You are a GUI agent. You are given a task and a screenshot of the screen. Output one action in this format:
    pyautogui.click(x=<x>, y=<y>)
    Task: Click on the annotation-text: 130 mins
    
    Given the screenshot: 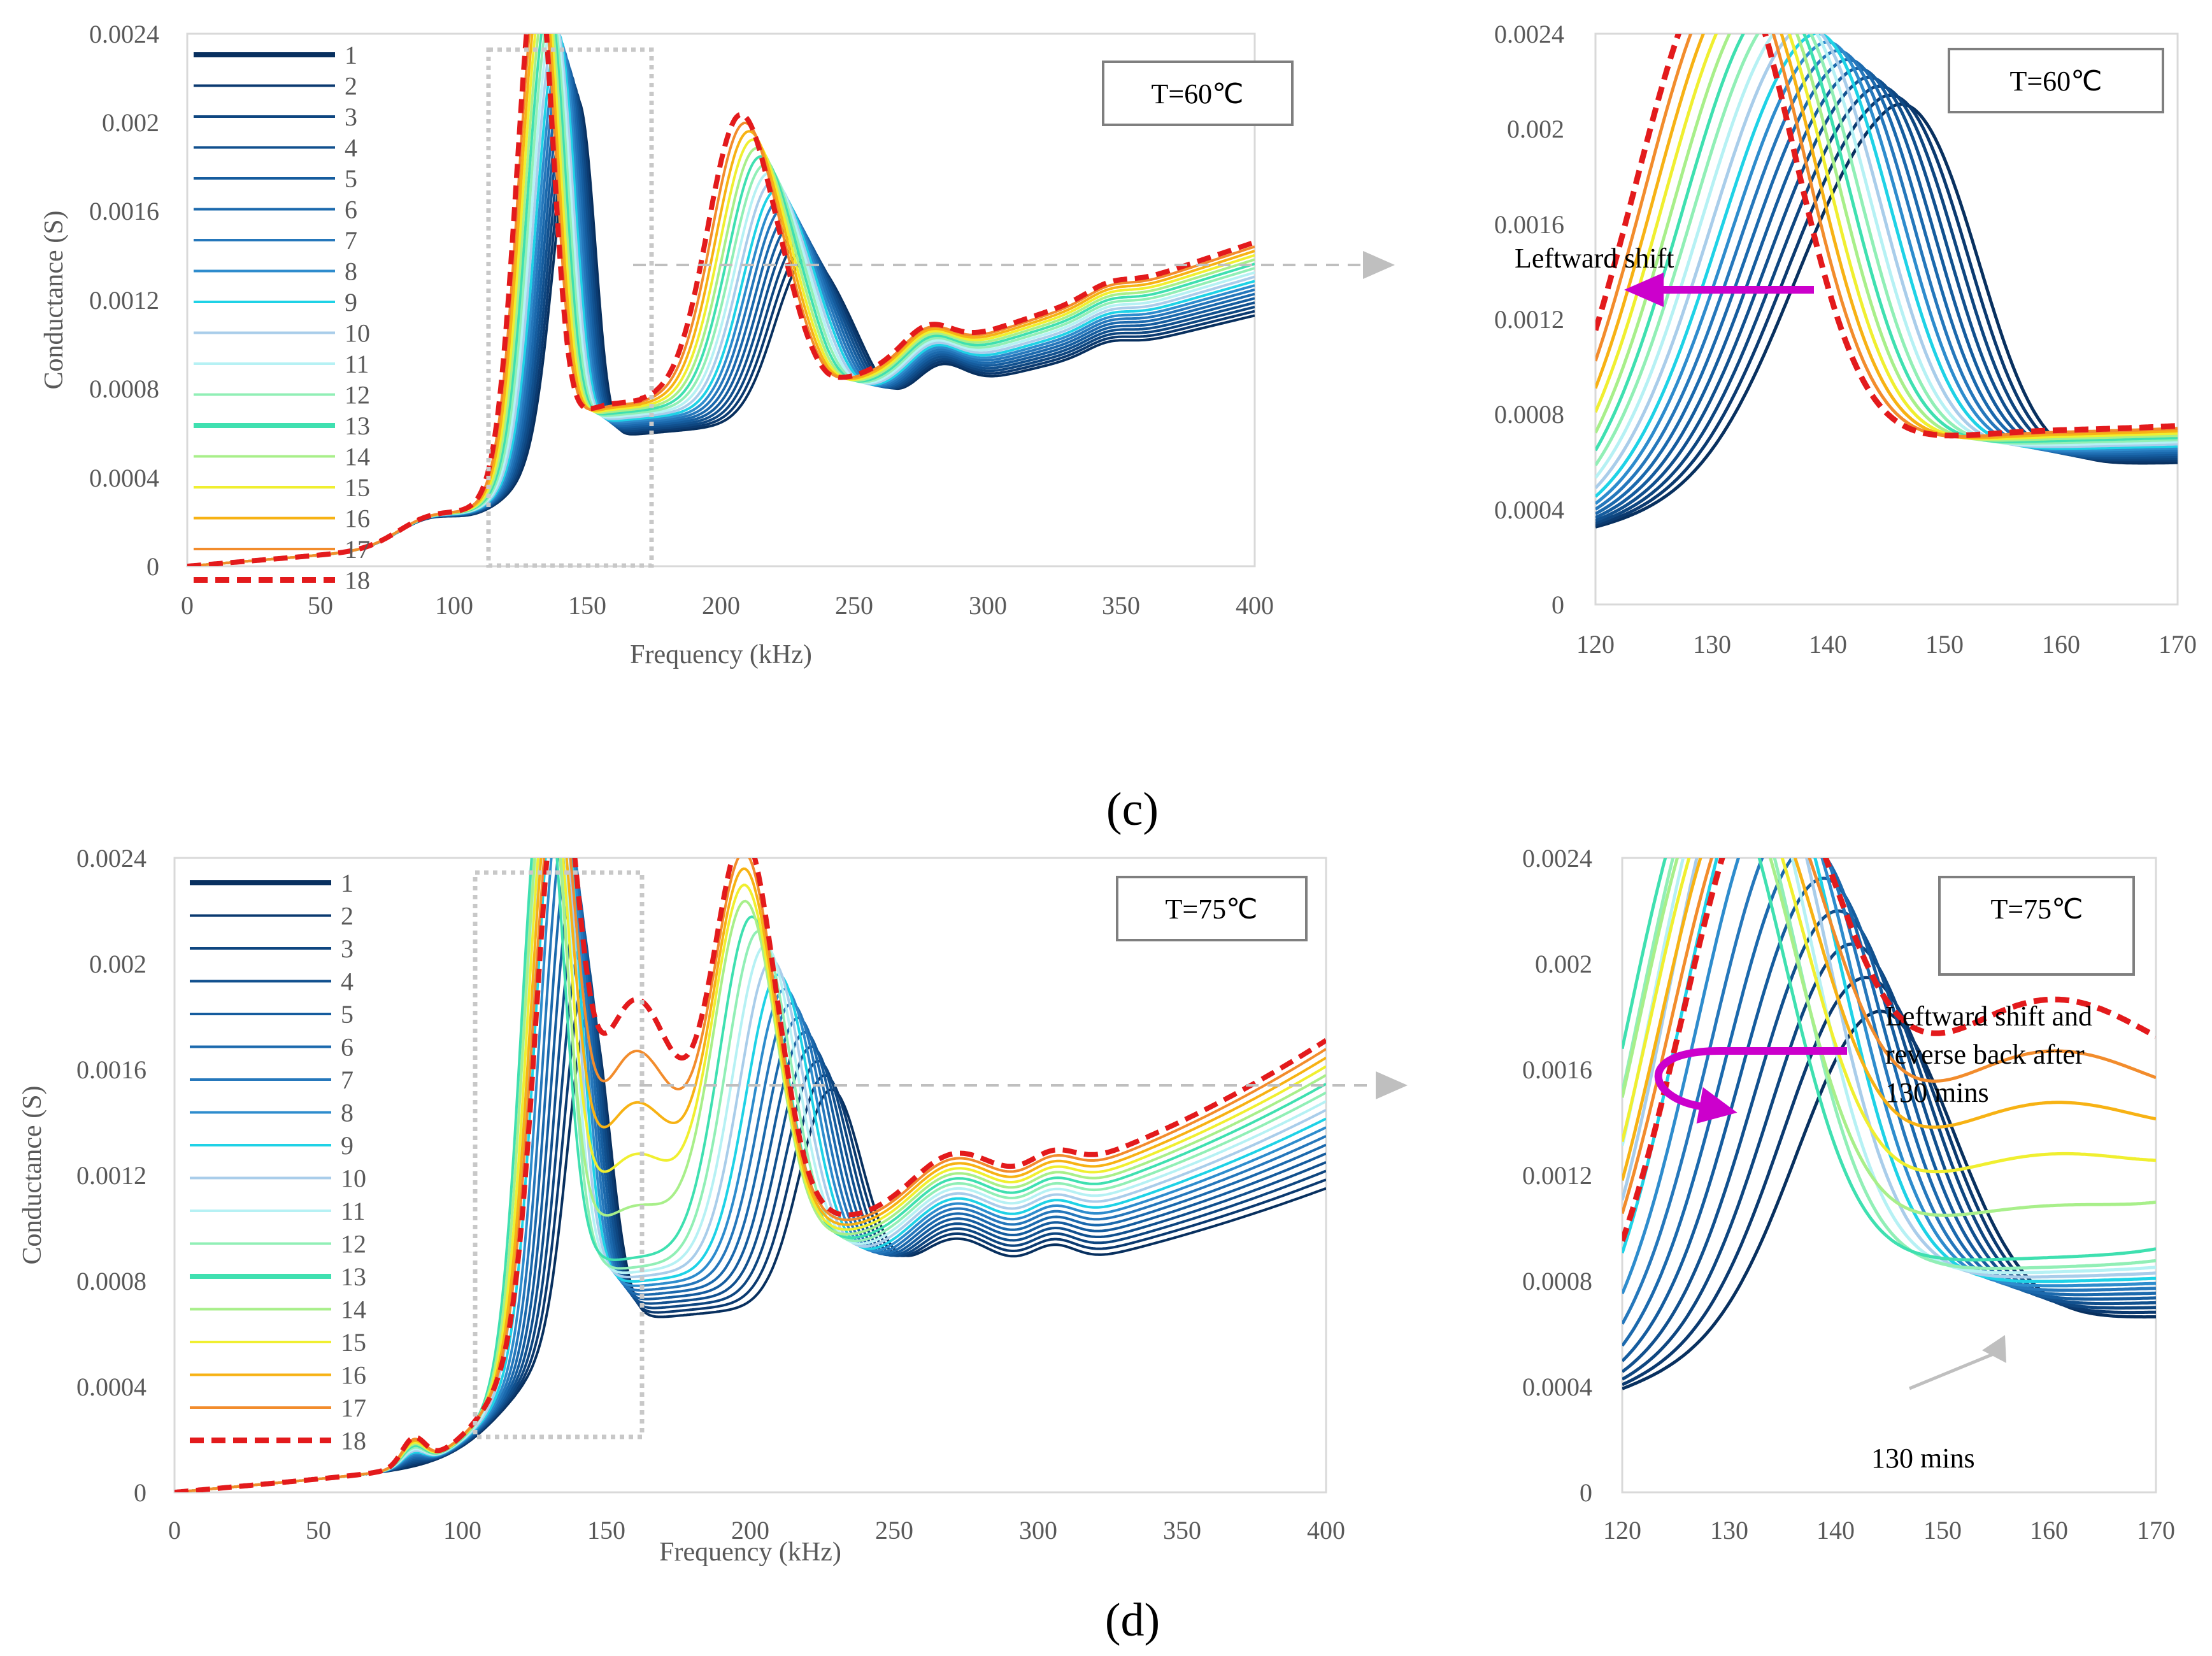 What is the action you would take?
    pyautogui.click(x=1937, y=1092)
    